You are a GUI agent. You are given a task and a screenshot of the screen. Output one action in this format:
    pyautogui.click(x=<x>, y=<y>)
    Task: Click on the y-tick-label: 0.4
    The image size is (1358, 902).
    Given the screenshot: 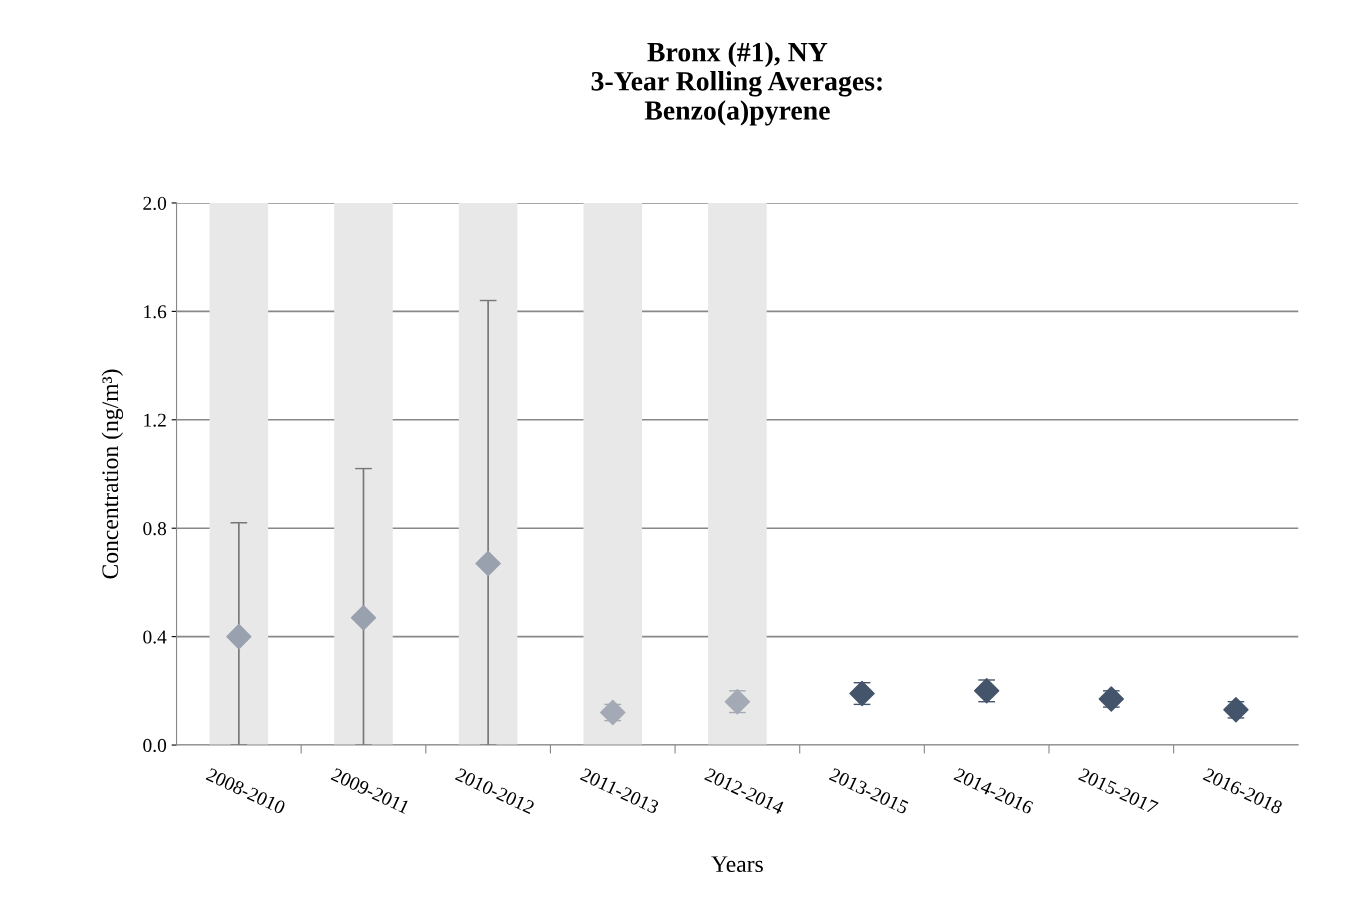 What is the action you would take?
    pyautogui.click(x=155, y=637)
    